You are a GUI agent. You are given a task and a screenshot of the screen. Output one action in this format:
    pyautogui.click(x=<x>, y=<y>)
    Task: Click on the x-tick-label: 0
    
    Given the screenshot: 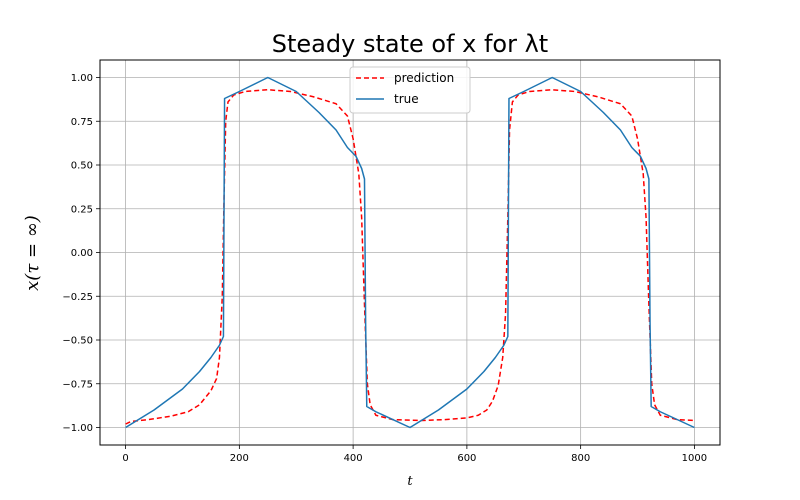 What is the action you would take?
    pyautogui.click(x=125, y=458)
    